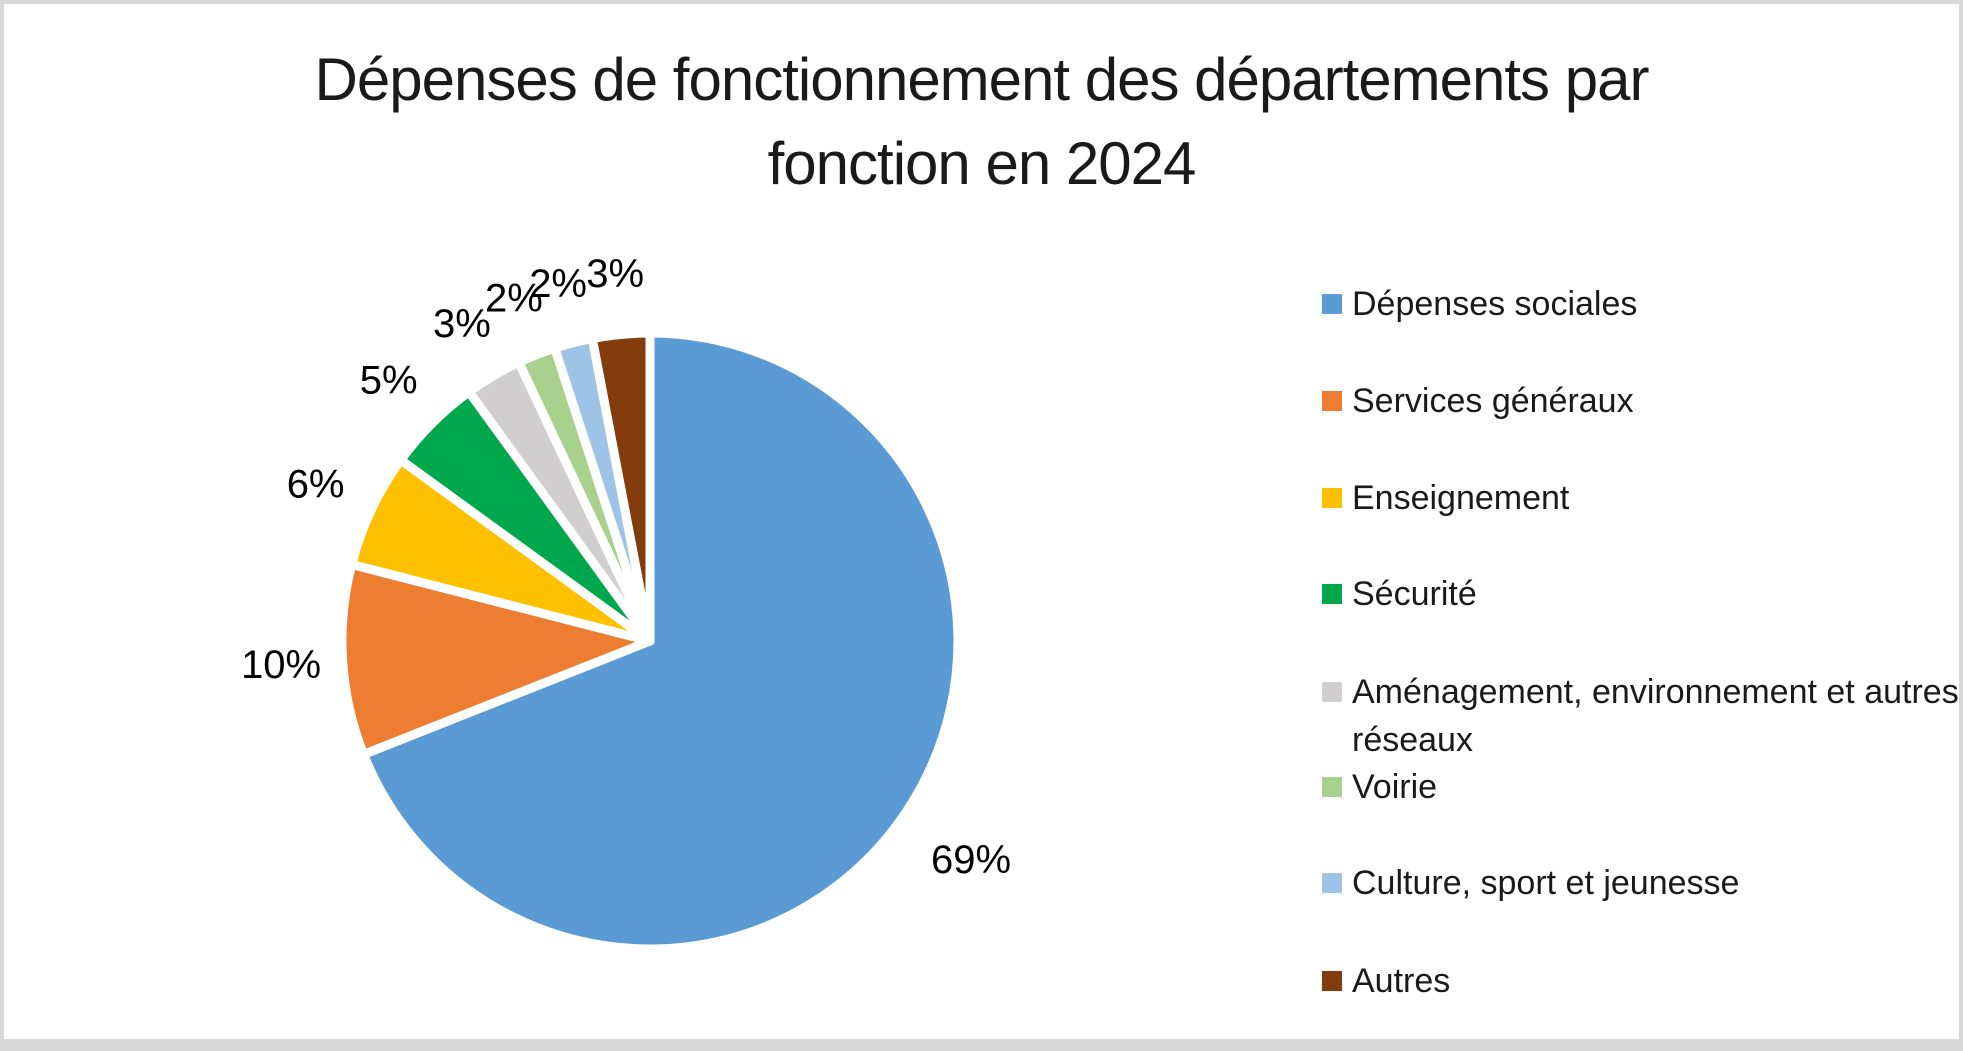  Describe the element at coordinates (971, 860) in the screenshot. I see `pie-data-label-0: 69%` at that location.